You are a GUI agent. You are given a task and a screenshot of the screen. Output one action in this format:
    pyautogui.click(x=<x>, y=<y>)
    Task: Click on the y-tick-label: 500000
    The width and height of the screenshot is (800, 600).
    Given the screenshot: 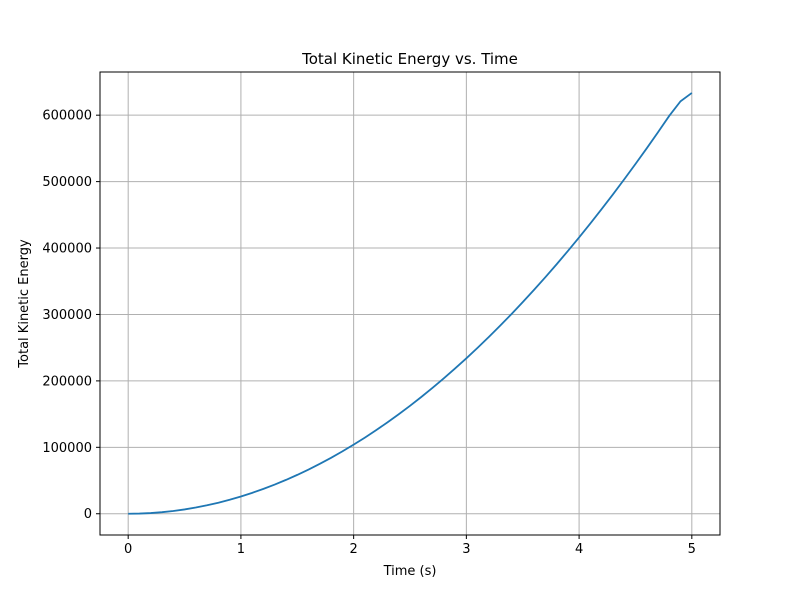 What is the action you would take?
    pyautogui.click(x=67, y=182)
    